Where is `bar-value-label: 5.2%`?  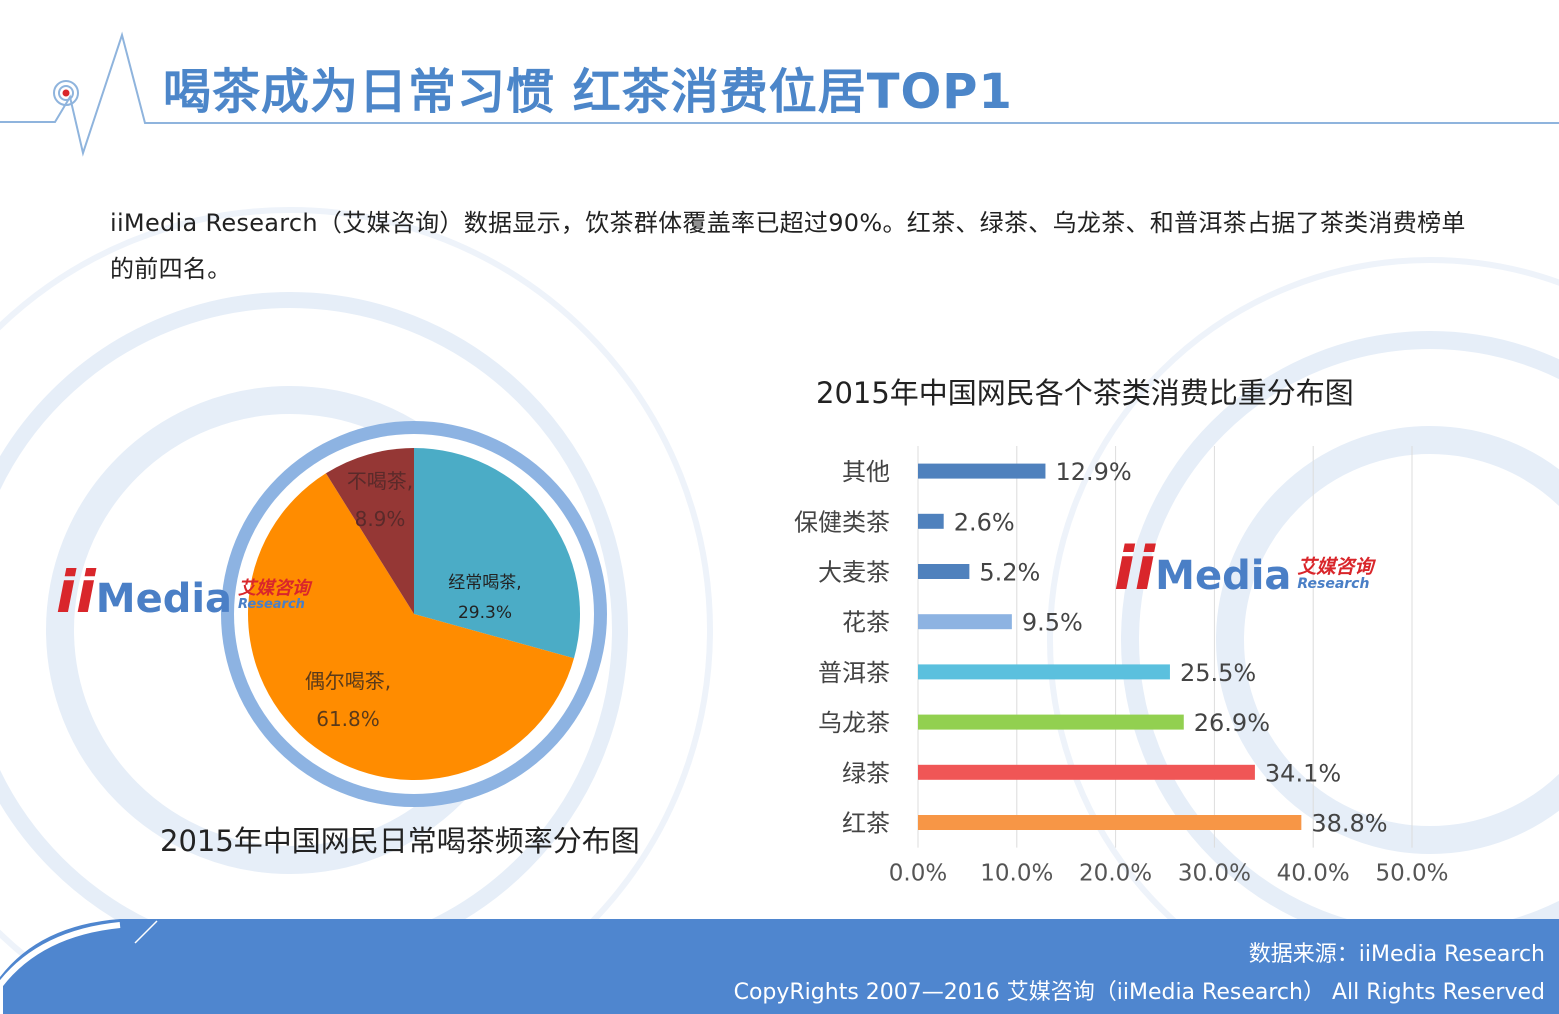 bar-value-label: 5.2% is located at coordinates (1009, 573).